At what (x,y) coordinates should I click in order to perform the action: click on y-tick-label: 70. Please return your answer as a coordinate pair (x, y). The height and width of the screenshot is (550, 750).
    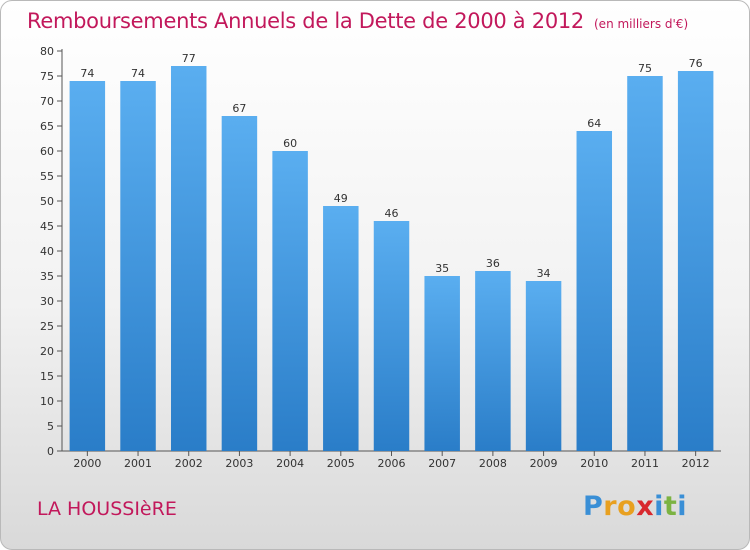
    Looking at the image, I should click on (47, 101).